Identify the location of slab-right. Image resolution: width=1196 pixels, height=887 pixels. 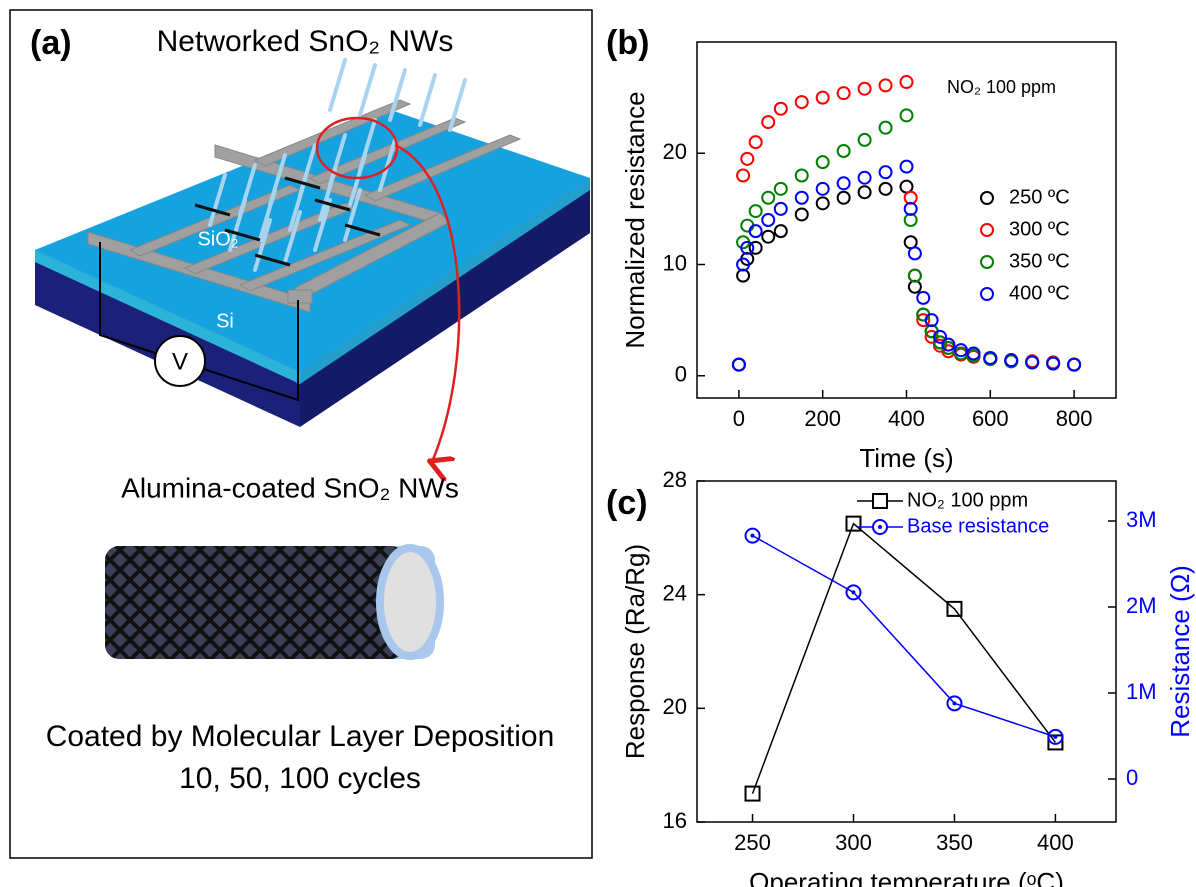
(445, 302).